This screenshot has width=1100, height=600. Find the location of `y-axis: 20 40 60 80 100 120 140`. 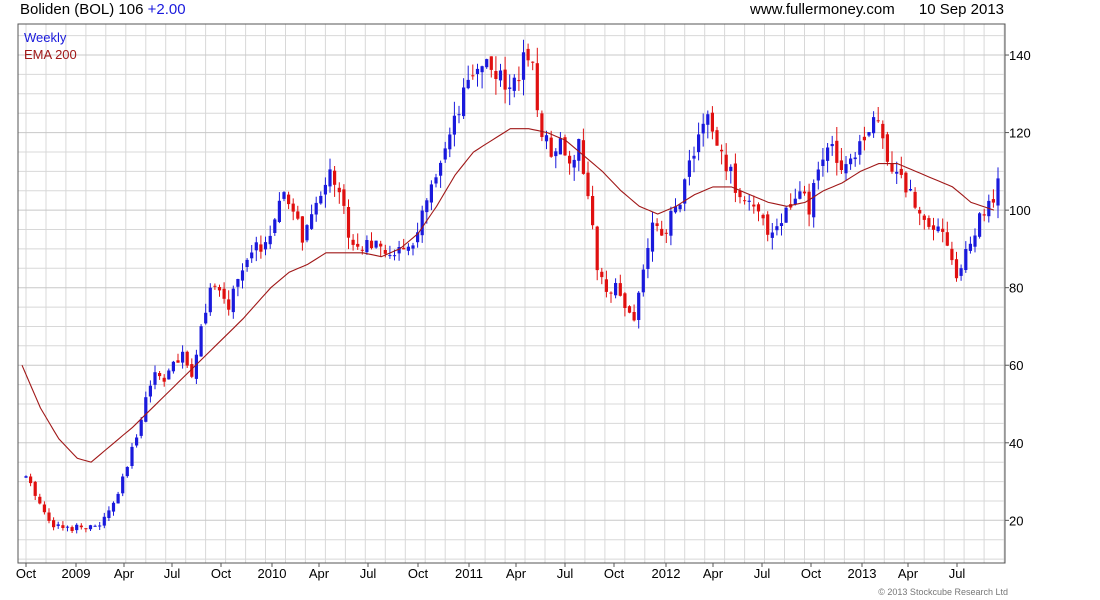

y-axis: 20 40 60 80 100 120 140 is located at coordinates (1018, 288).